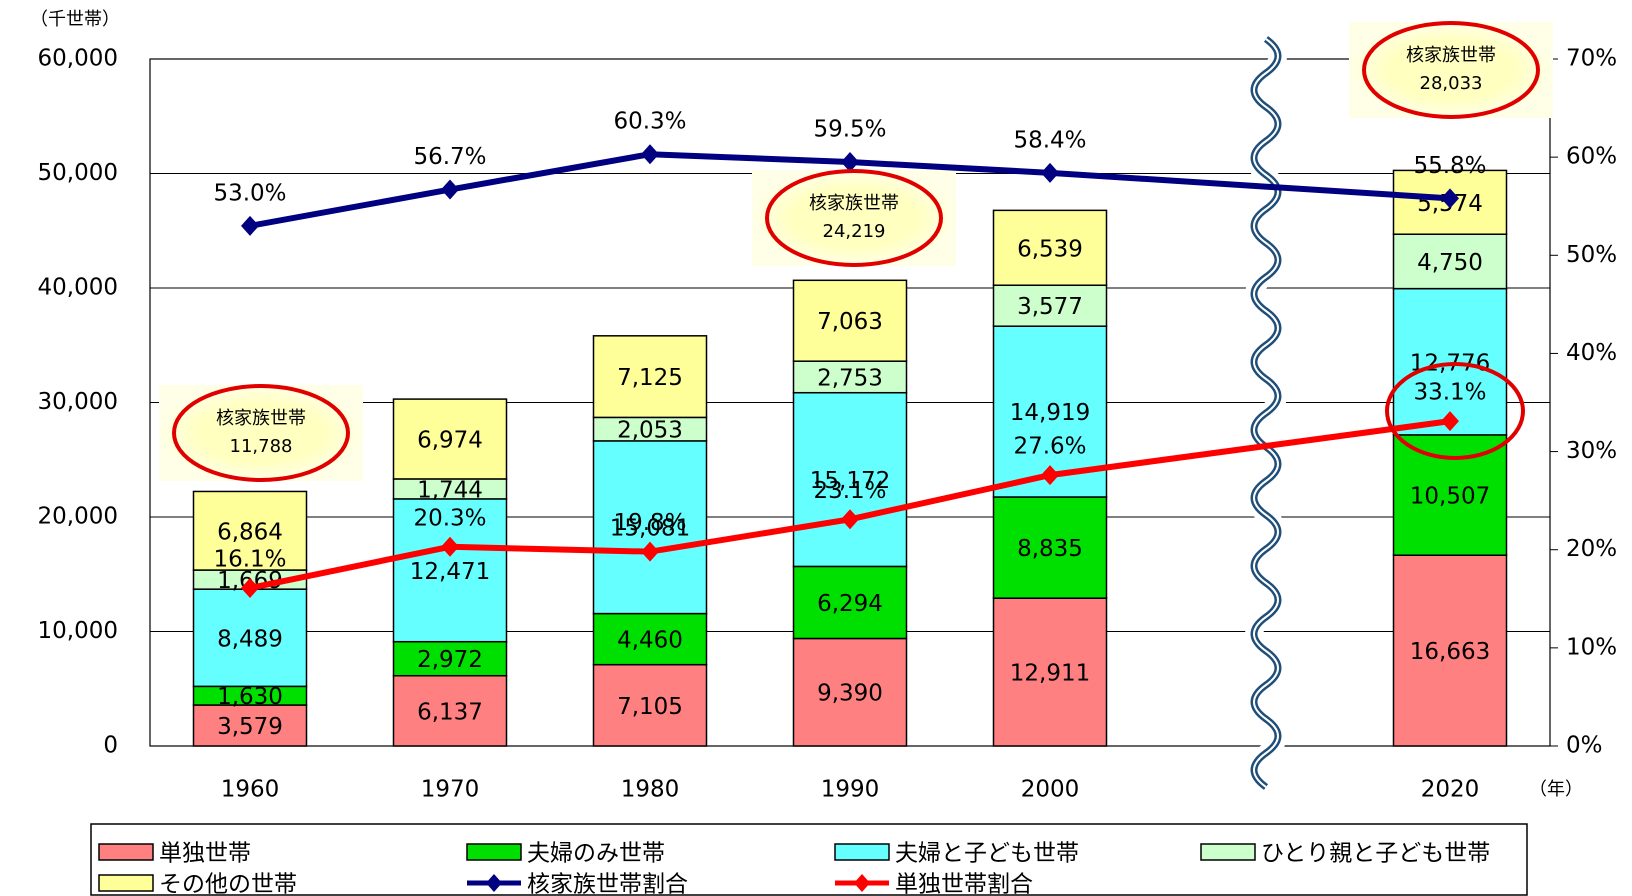  What do you see at coordinates (450, 790) in the screenshot?
I see `x-tick-label: 1970` at bounding box center [450, 790].